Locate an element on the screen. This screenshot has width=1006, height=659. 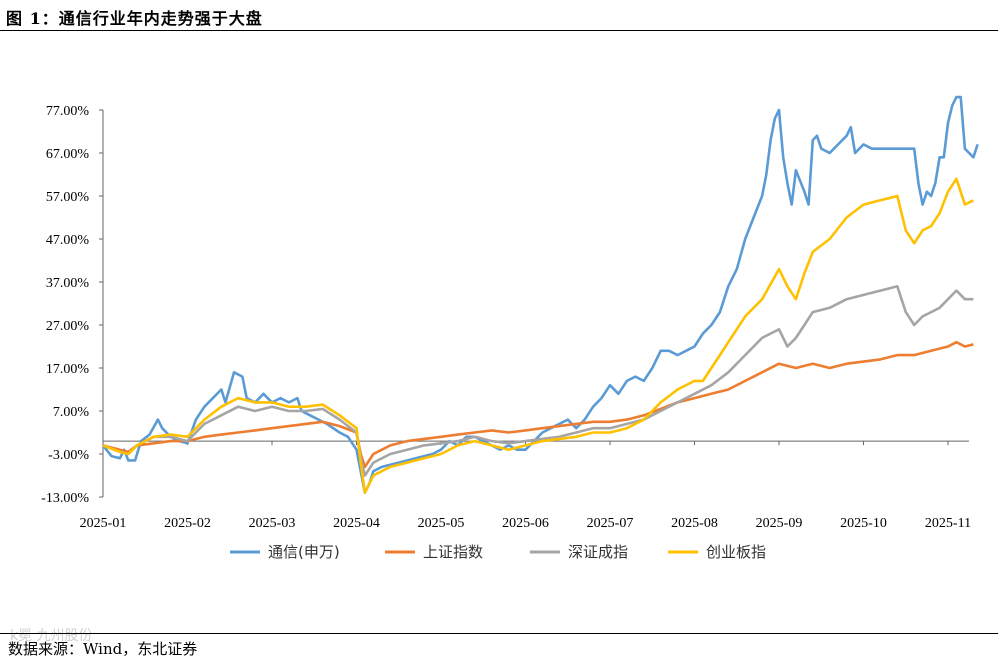
top-rule is located at coordinates (499, 30).